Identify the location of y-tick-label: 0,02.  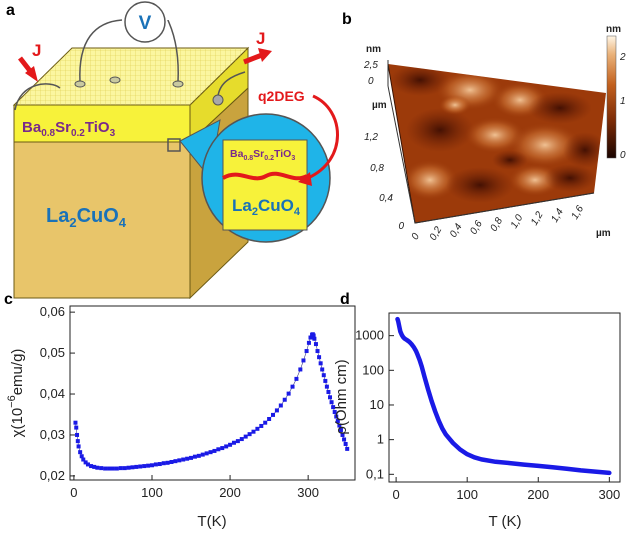
(52, 475).